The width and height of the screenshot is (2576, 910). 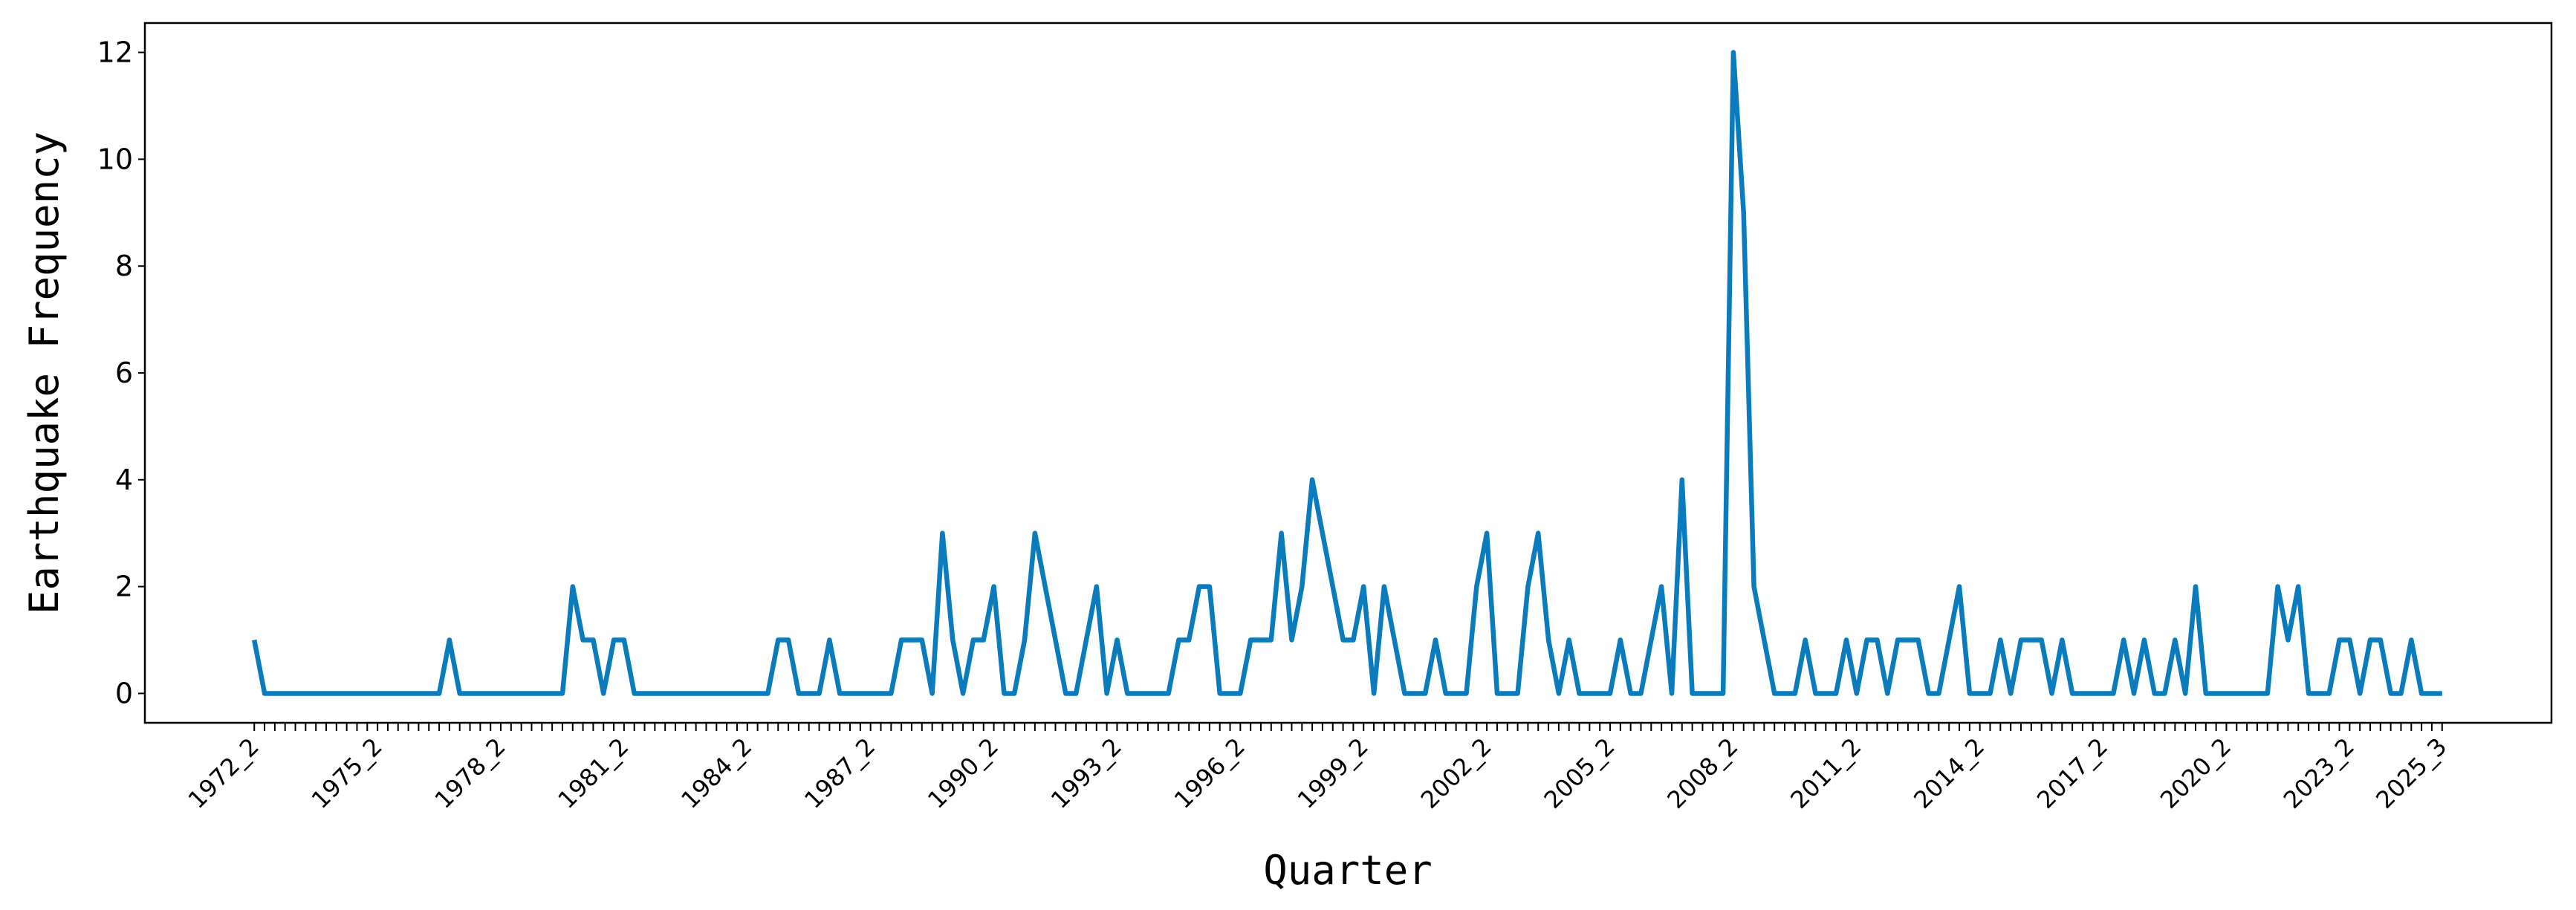 I want to click on x-tick-label: 1978_2, so click(x=469, y=773).